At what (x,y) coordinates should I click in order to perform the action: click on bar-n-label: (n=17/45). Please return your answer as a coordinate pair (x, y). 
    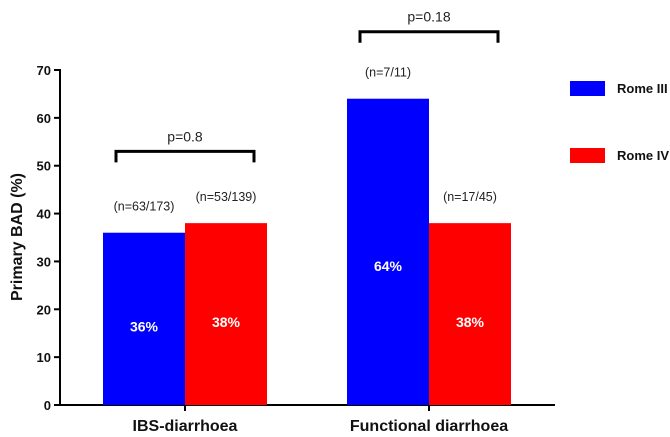
    Looking at the image, I should click on (470, 197).